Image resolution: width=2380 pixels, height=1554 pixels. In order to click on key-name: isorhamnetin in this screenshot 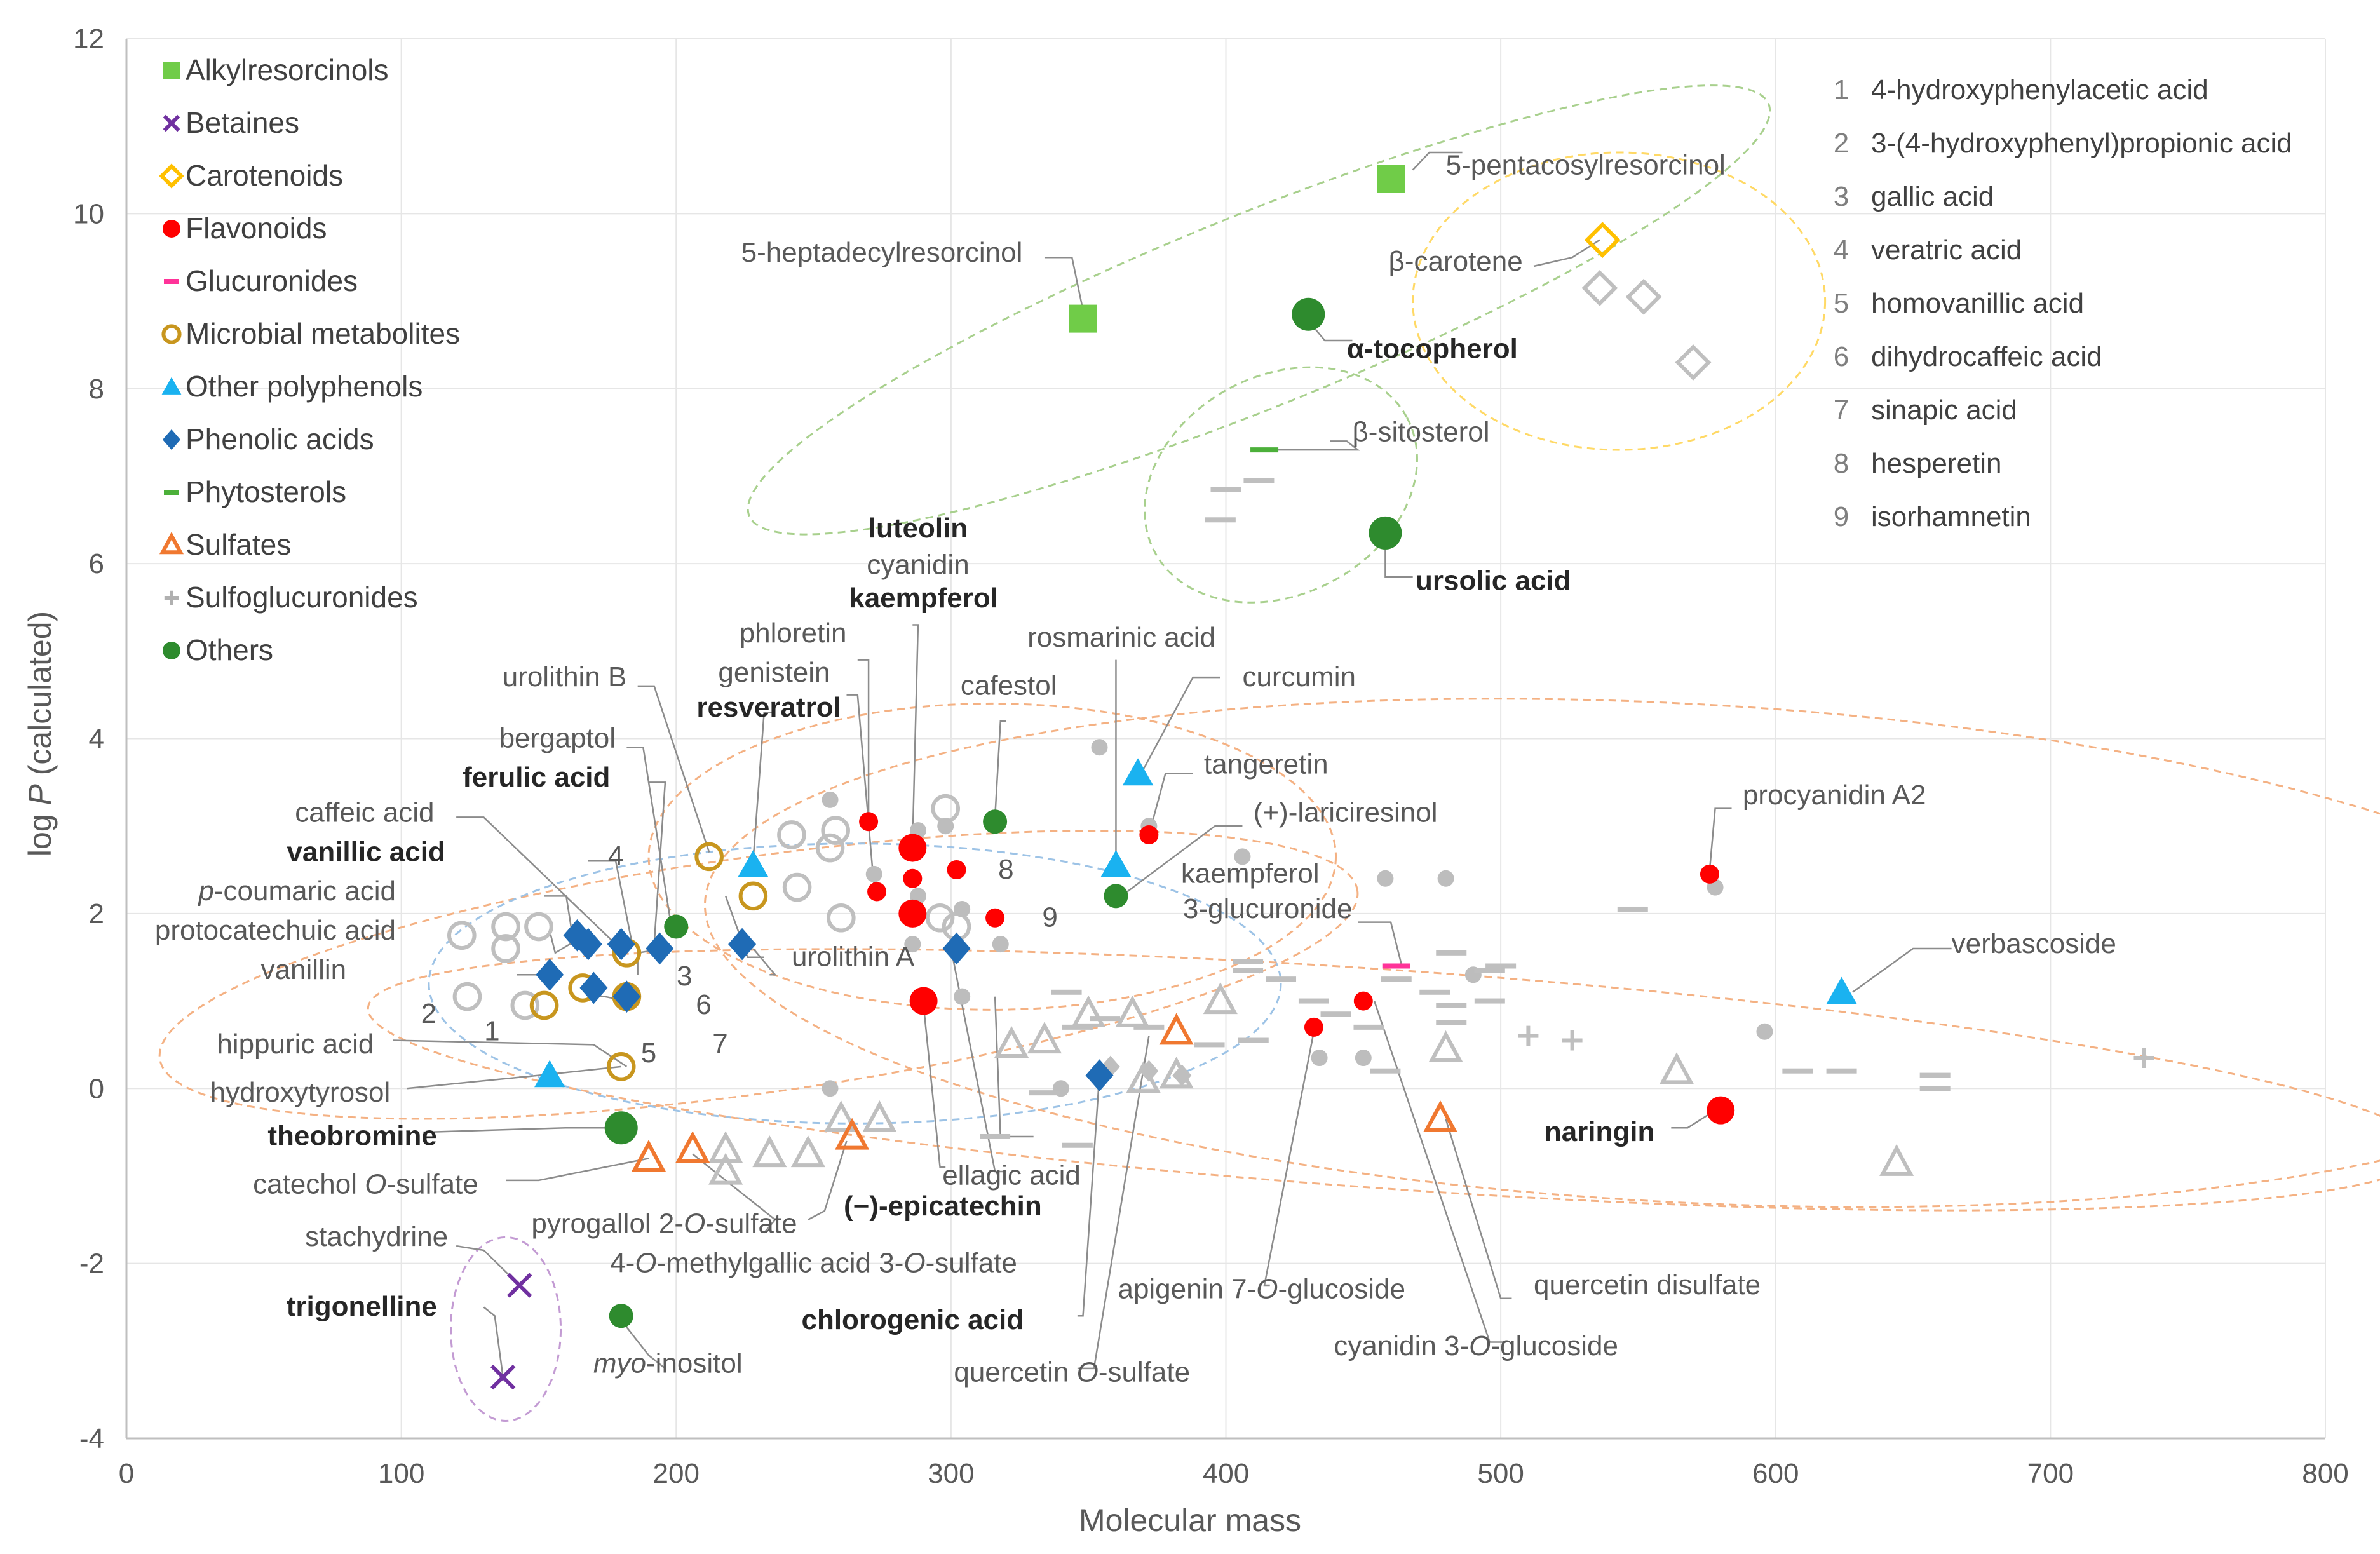, I will do `click(1951, 516)`.